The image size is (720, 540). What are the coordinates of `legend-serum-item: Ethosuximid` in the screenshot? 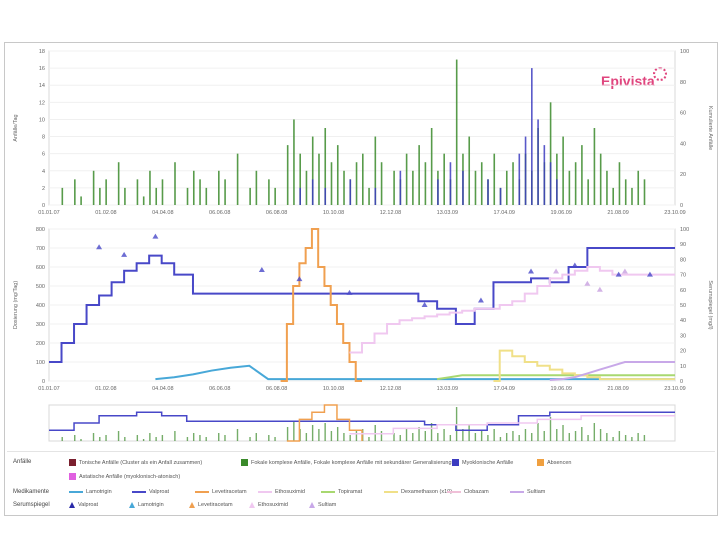 It's located at (268, 505).